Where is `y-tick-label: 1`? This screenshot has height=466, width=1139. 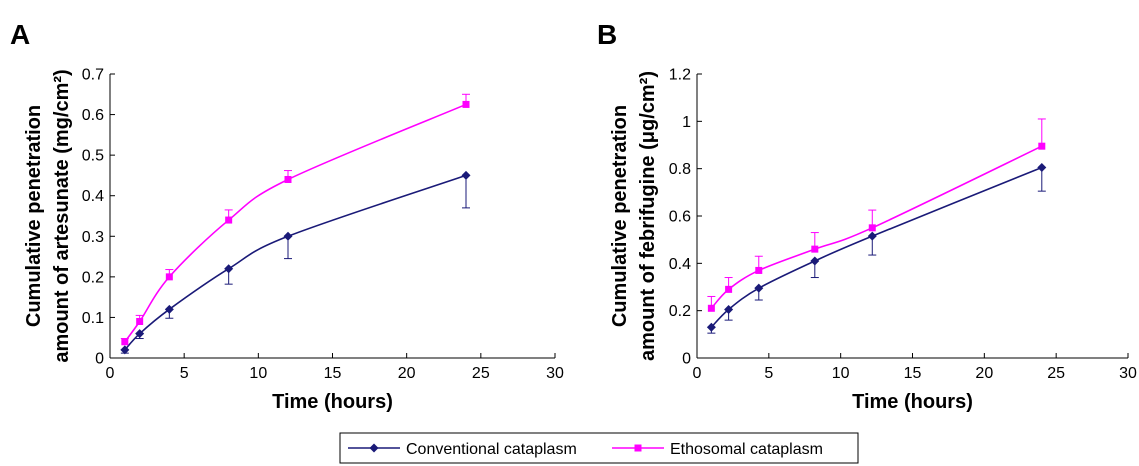
y-tick-label: 1 is located at coordinates (686, 122).